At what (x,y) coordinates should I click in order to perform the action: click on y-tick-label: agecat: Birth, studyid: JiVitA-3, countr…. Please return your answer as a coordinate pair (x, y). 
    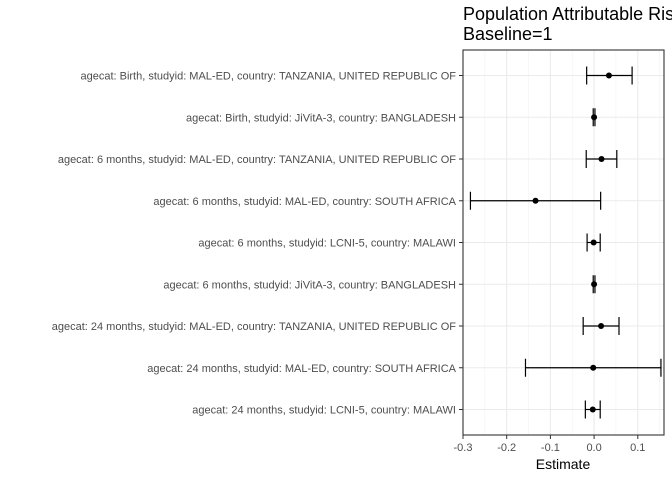
    Looking at the image, I should click on (321, 118).